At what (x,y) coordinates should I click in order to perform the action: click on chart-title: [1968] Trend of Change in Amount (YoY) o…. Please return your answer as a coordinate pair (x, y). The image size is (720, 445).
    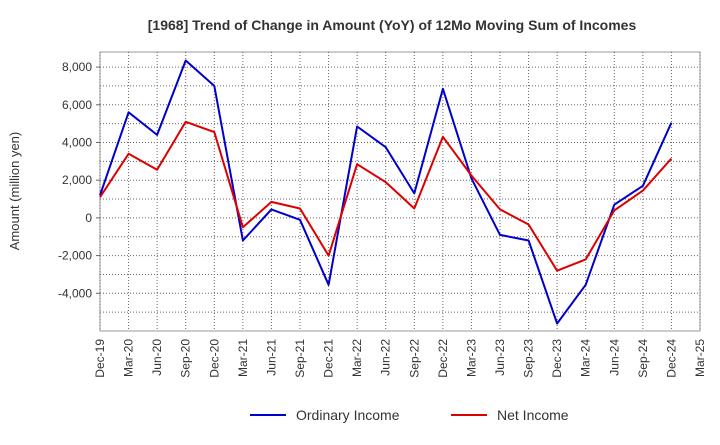
    Looking at the image, I should click on (392, 25).